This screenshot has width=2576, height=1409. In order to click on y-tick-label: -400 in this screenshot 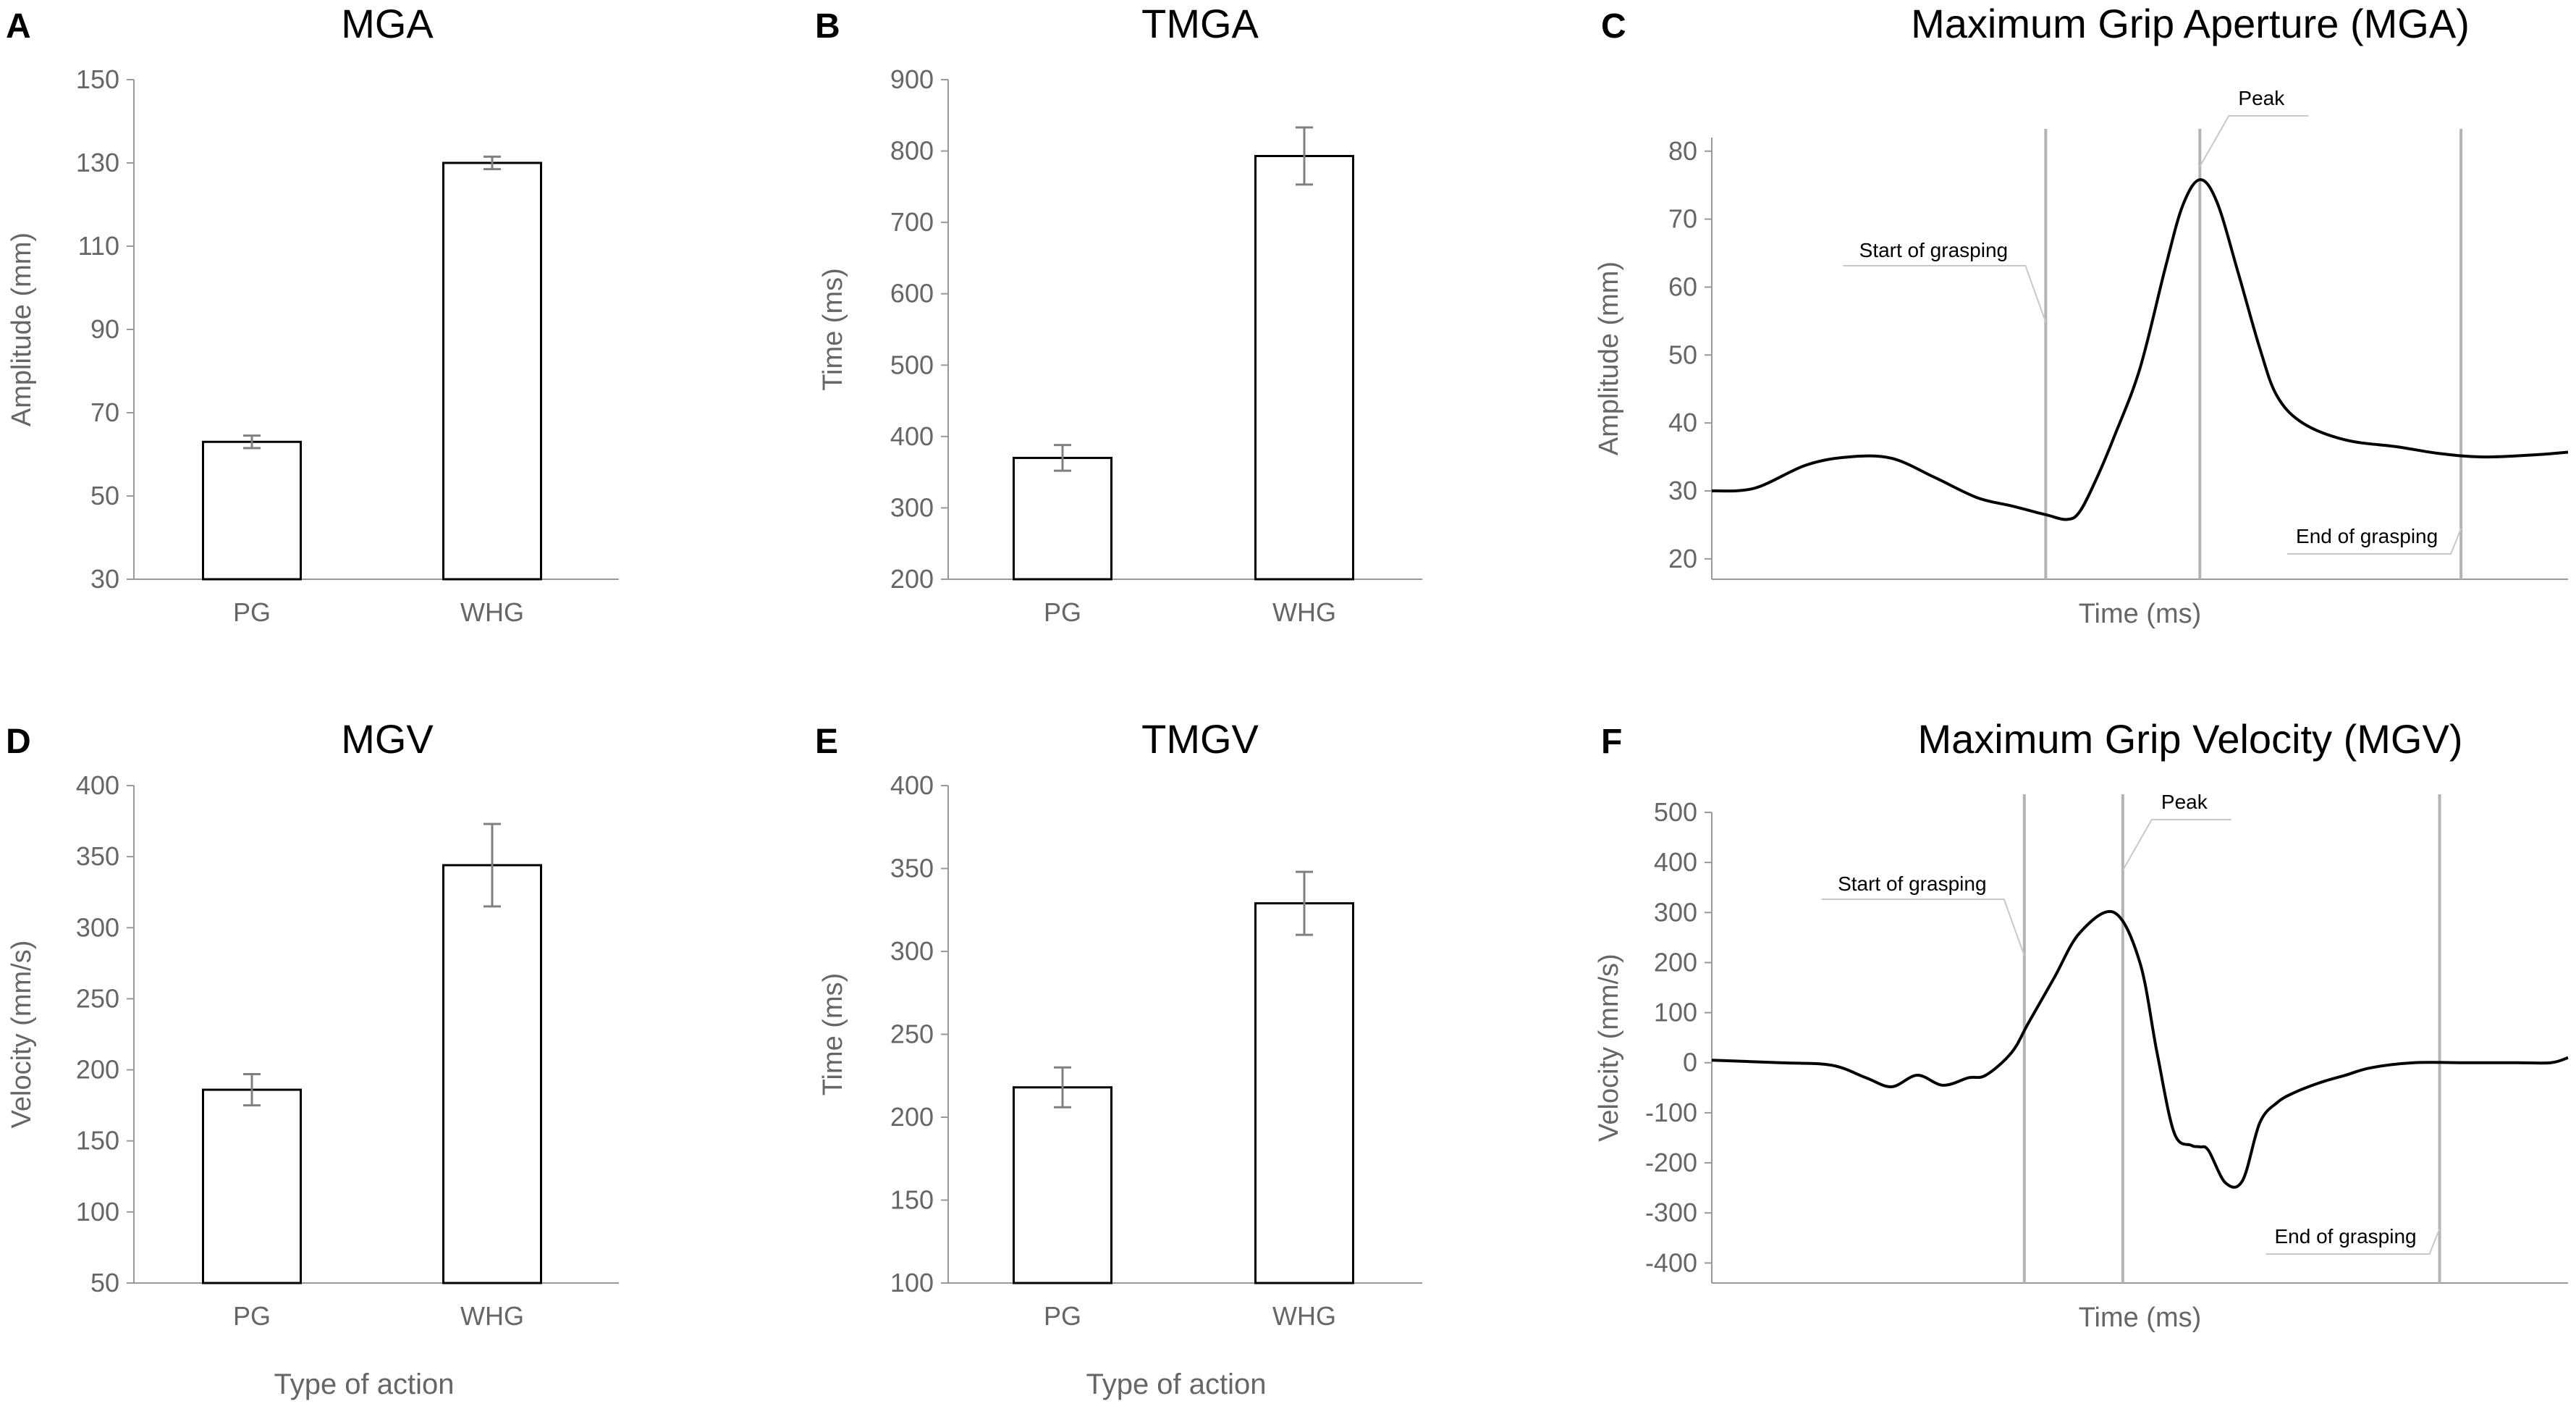, I will do `click(1671, 1262)`.